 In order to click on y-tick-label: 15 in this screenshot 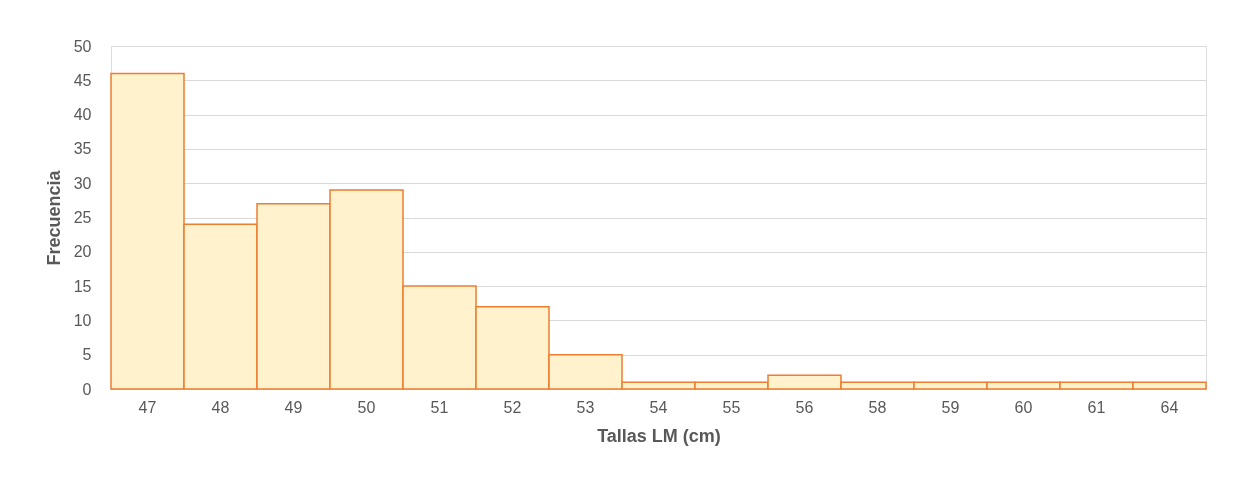, I will do `click(82, 286)`.